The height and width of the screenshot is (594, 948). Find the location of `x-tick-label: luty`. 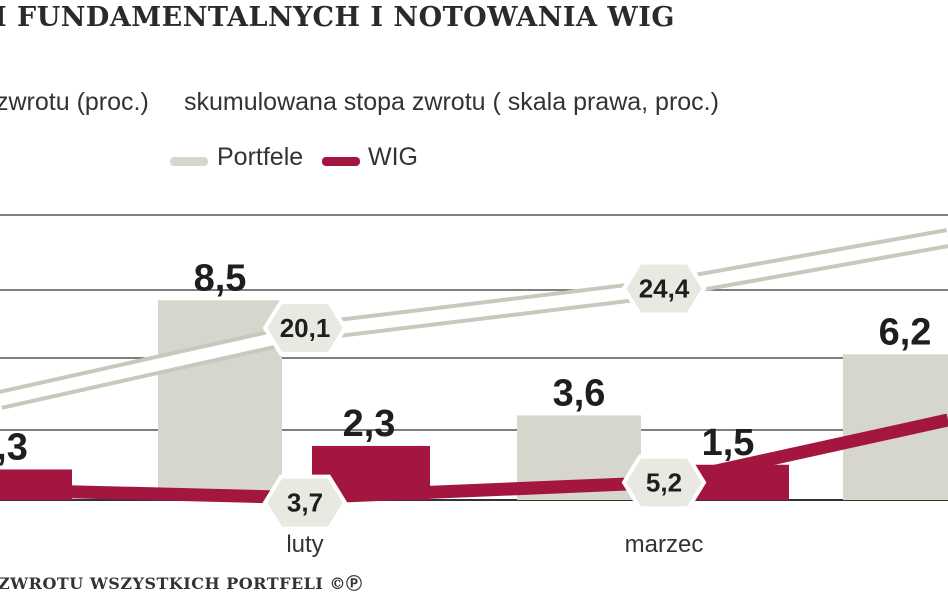

x-tick-label: luty is located at coordinates (304, 544).